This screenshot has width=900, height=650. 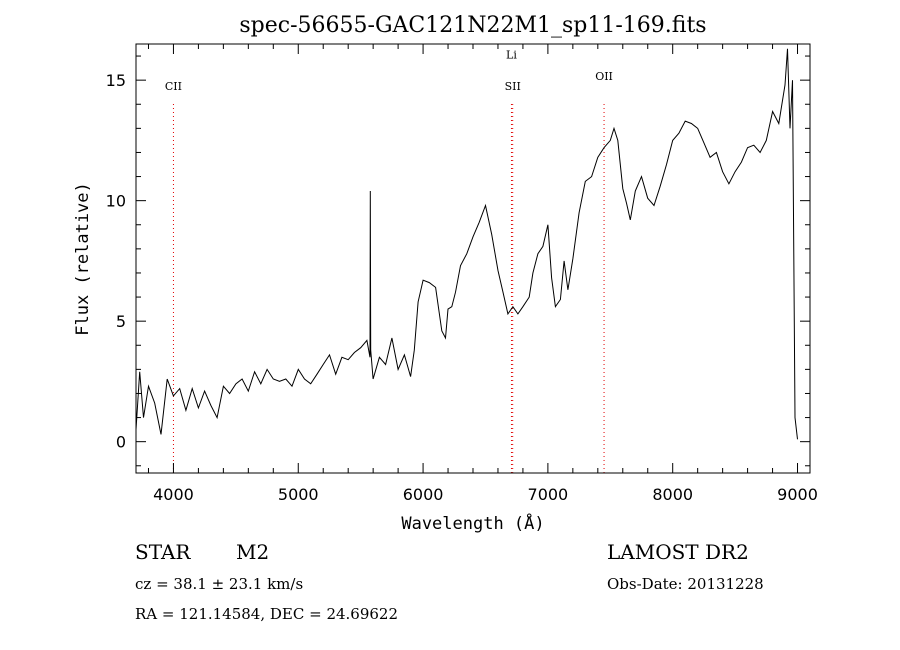 What do you see at coordinates (163, 552) in the screenshot?
I see `object-class: STAR` at bounding box center [163, 552].